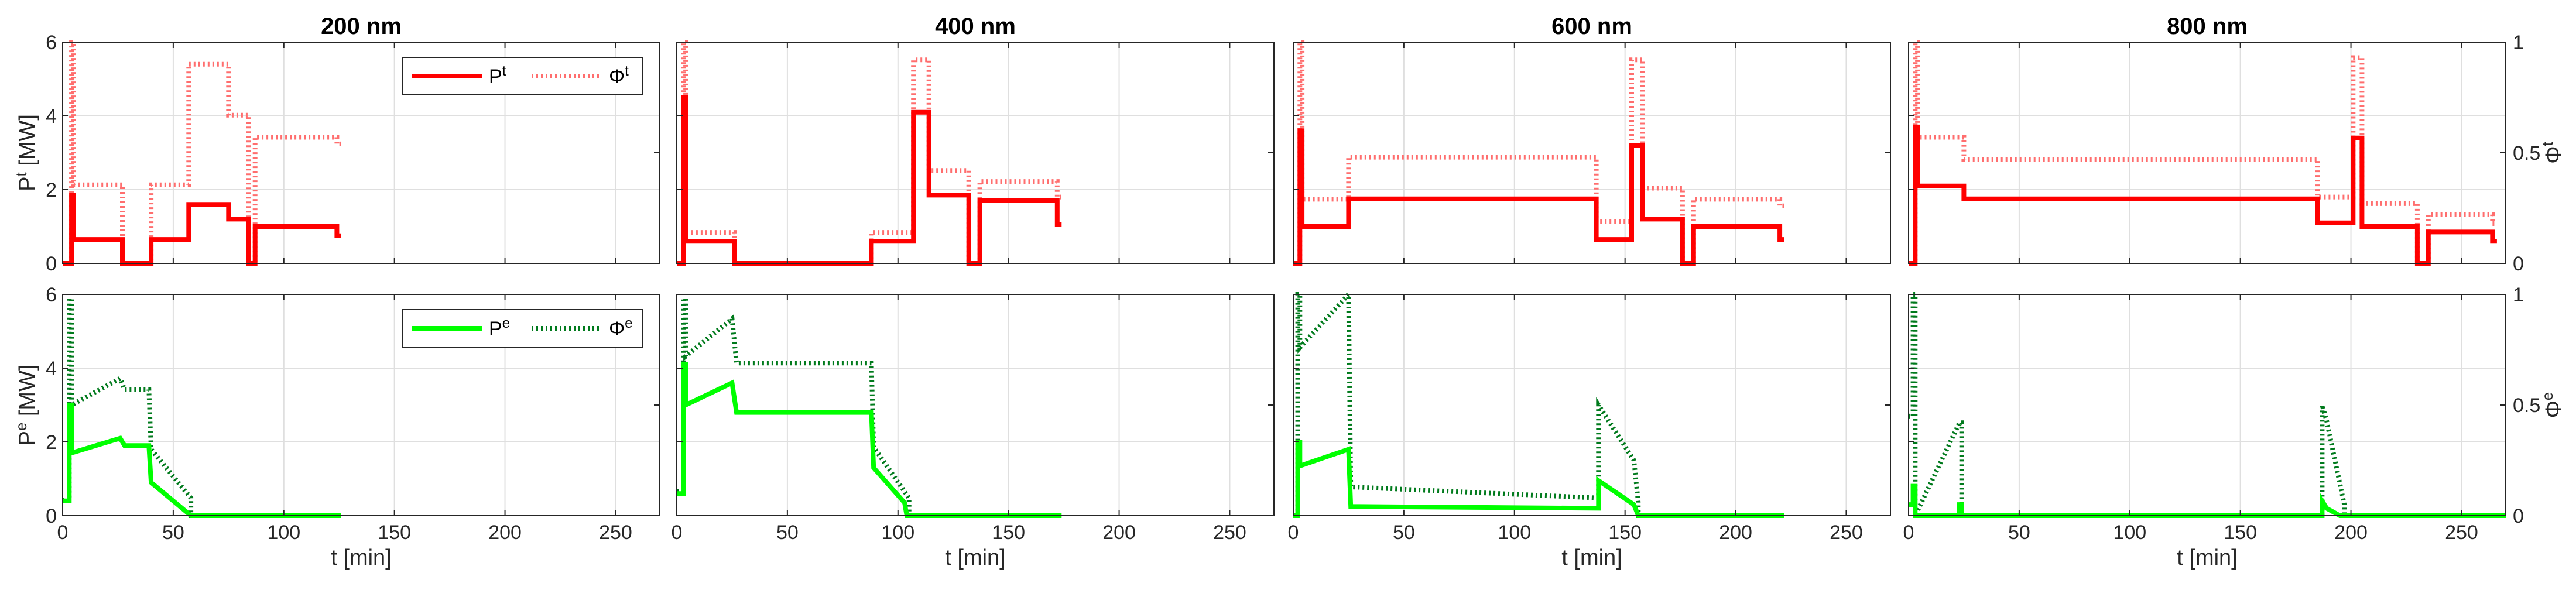 Image resolution: width=2576 pixels, height=590 pixels. What do you see at coordinates (361, 26) in the screenshot?
I see `panel-title: 200 nm` at bounding box center [361, 26].